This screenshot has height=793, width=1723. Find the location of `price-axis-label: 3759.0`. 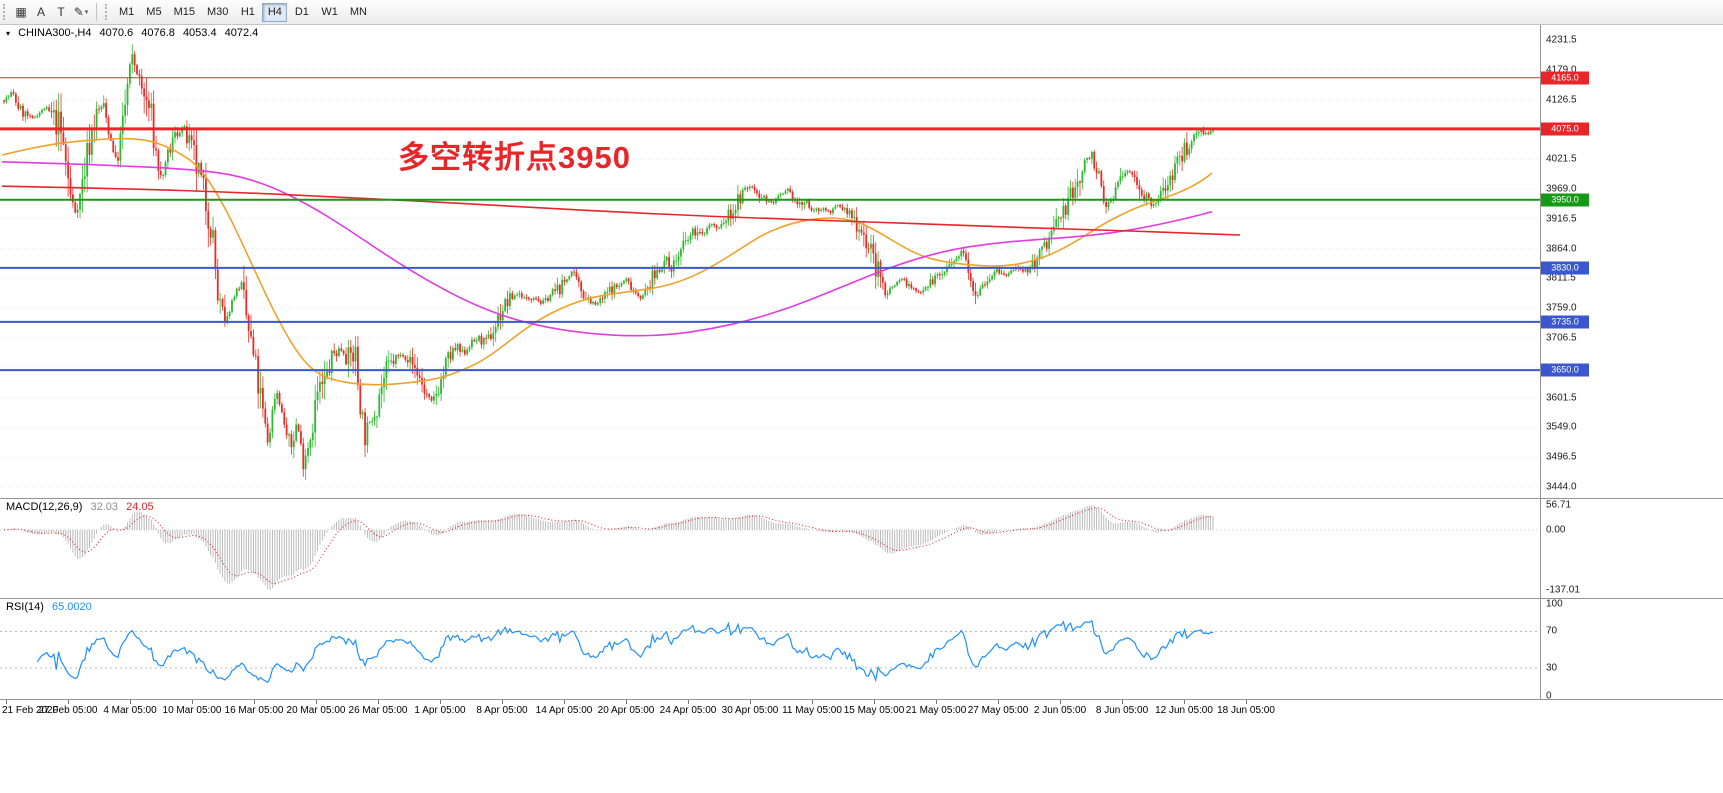

price-axis-label: 3759.0 is located at coordinates (1561, 308).